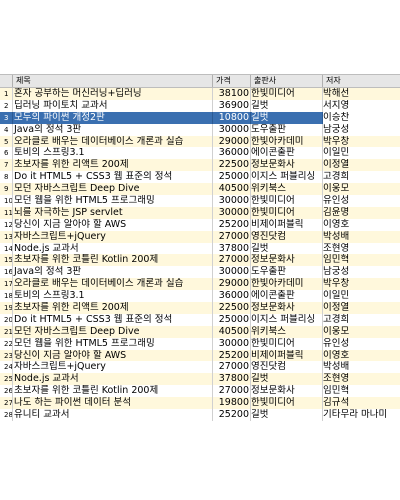  Describe the element at coordinates (200, 248) in the screenshot. I see `table-row: 14 Node.js 교과서 37800 길벗 조현영` at that location.